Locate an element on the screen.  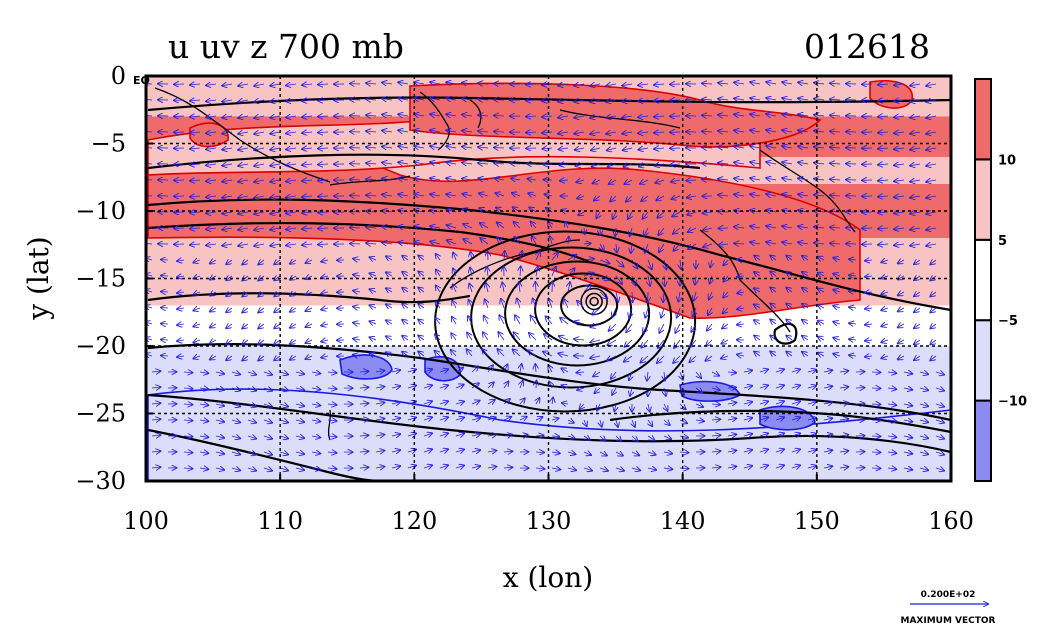
vector-scale-key: 0.200E+02 MAXIMUM VECTOR is located at coordinates (947, 608).